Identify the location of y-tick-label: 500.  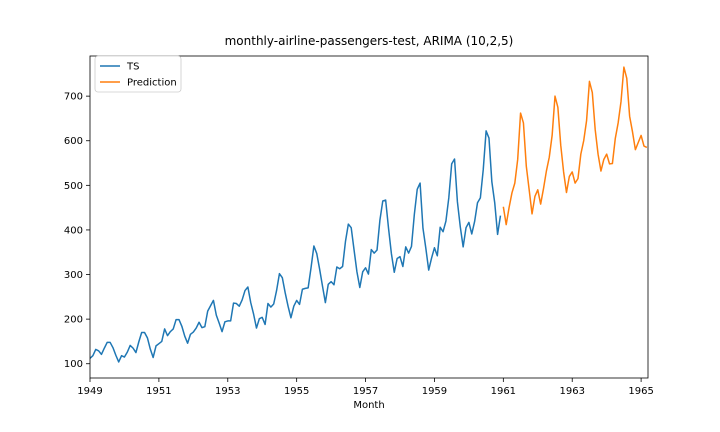
(73, 186).